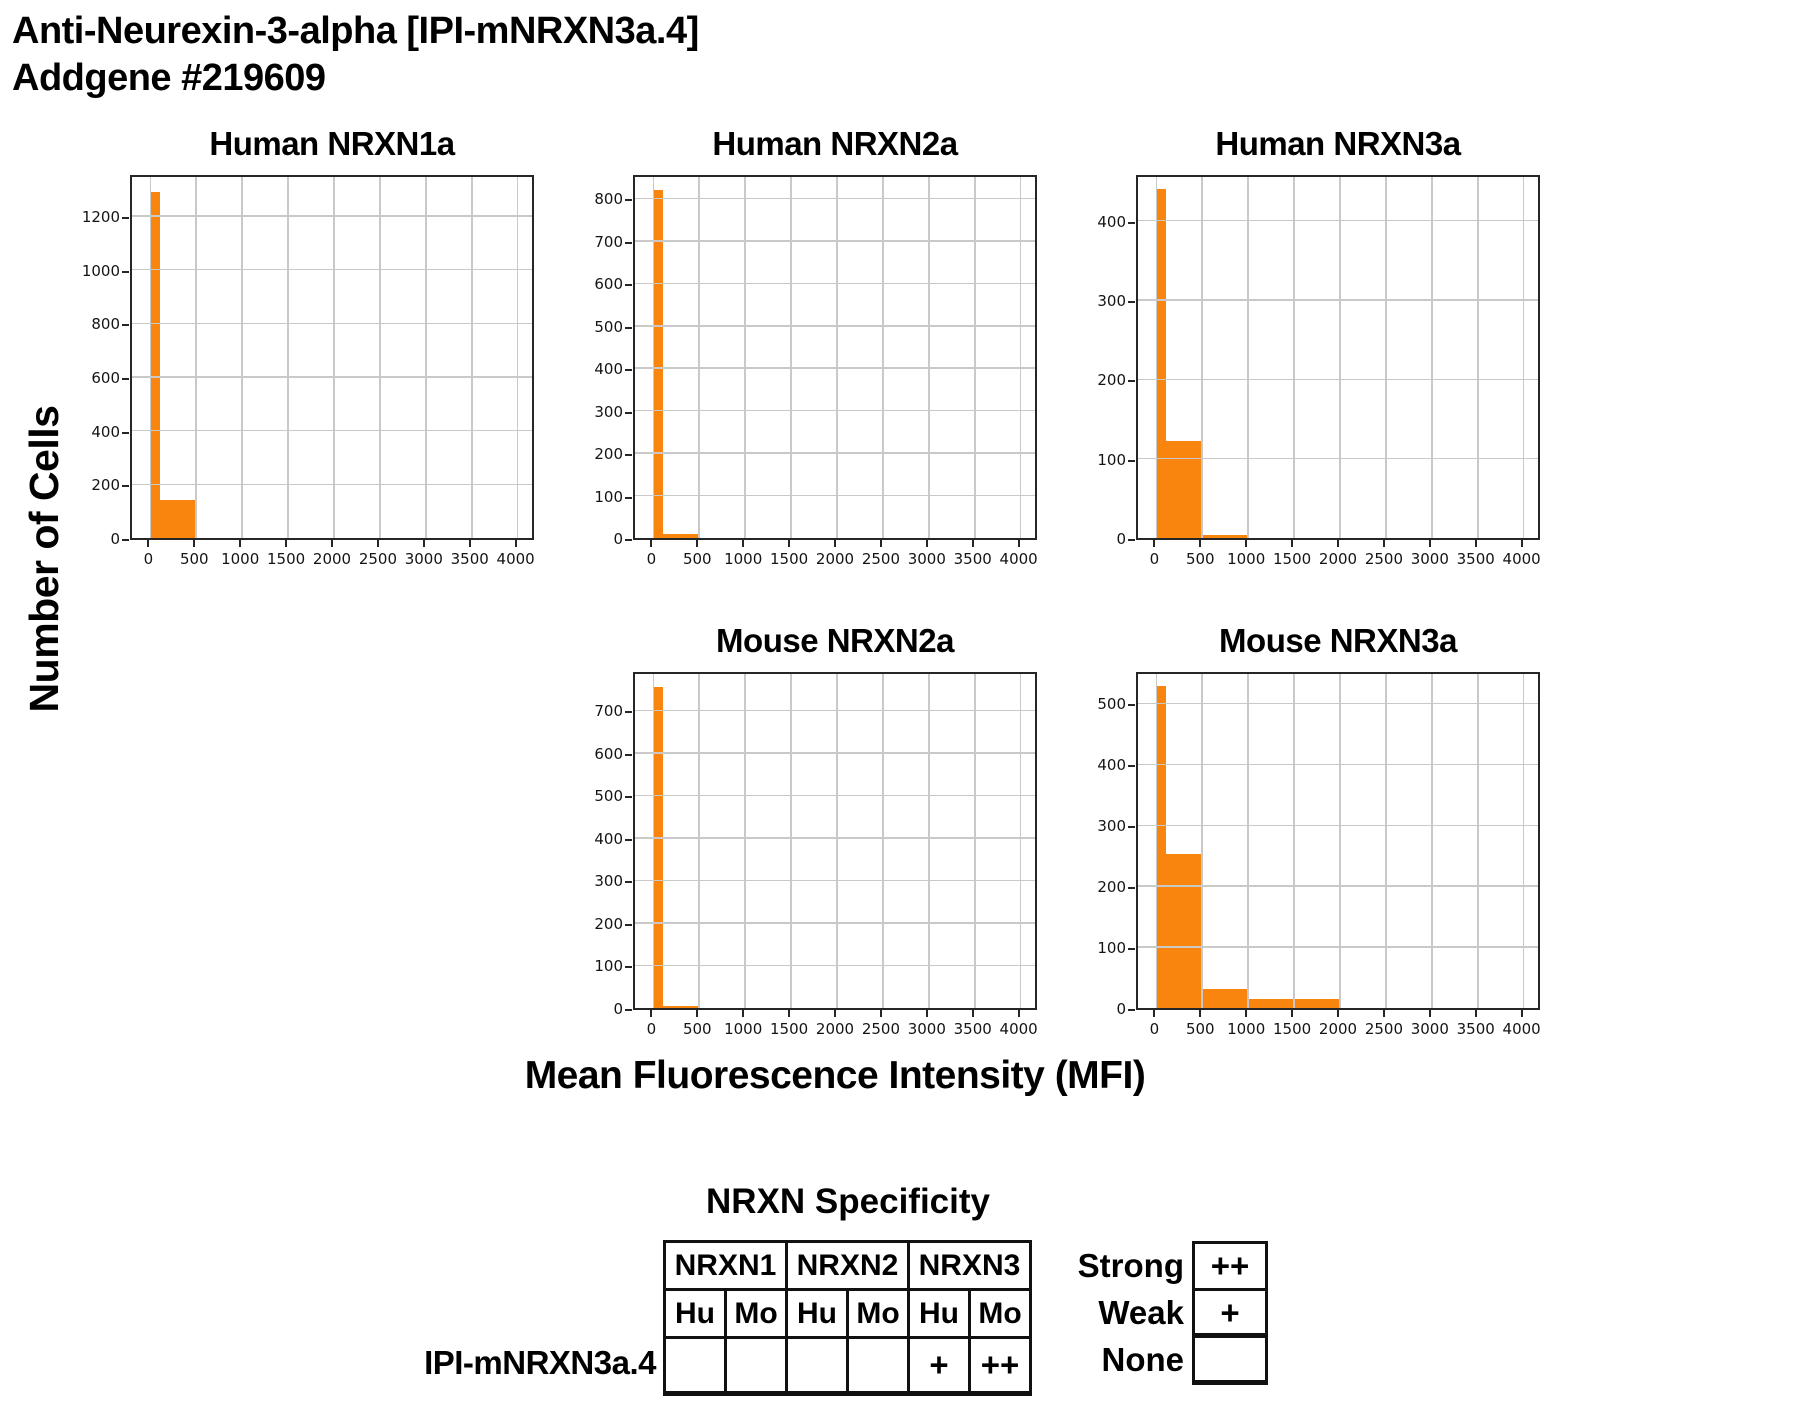 The height and width of the screenshot is (1418, 1800). Describe the element at coordinates (880, 1029) in the screenshot. I see `x-tick-label: 2500` at that location.